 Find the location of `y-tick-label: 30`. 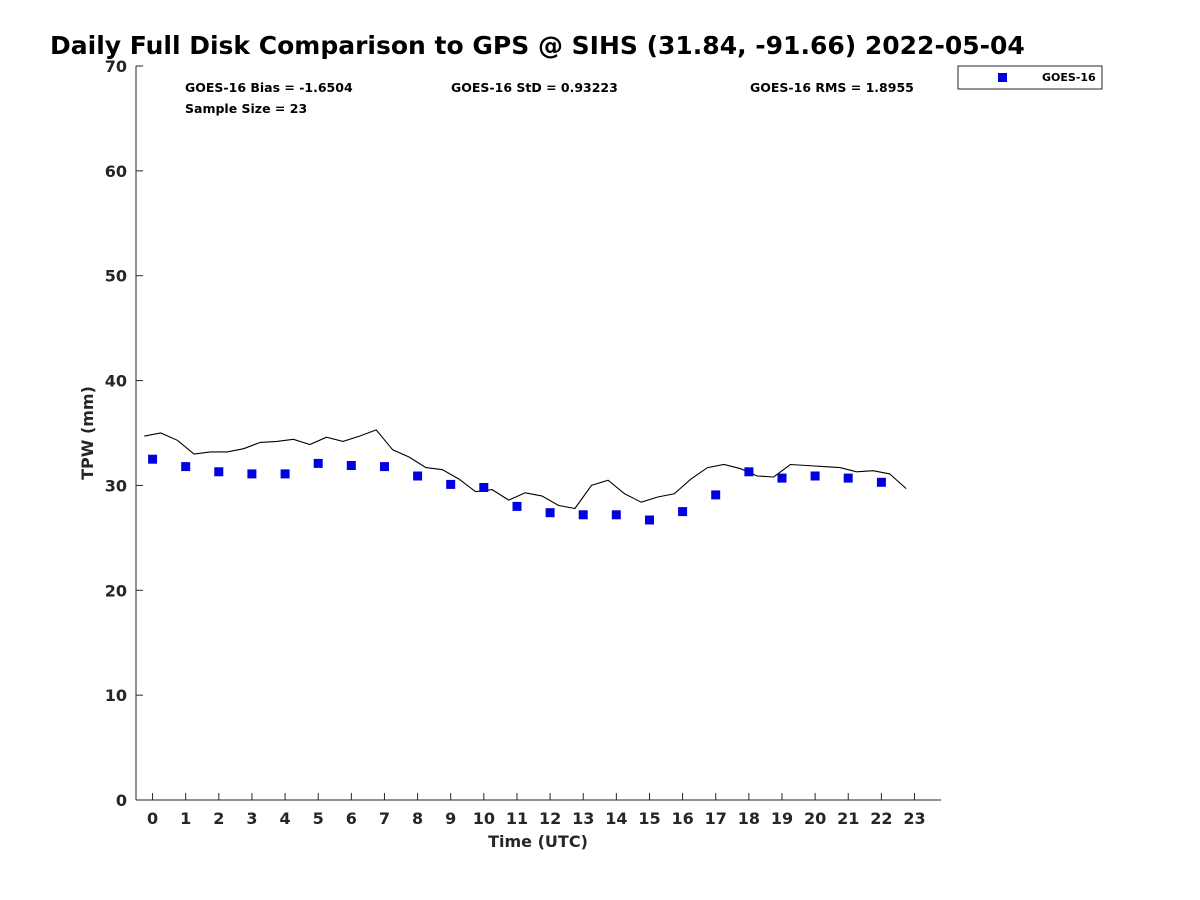

y-tick-label: 30 is located at coordinates (116, 485).